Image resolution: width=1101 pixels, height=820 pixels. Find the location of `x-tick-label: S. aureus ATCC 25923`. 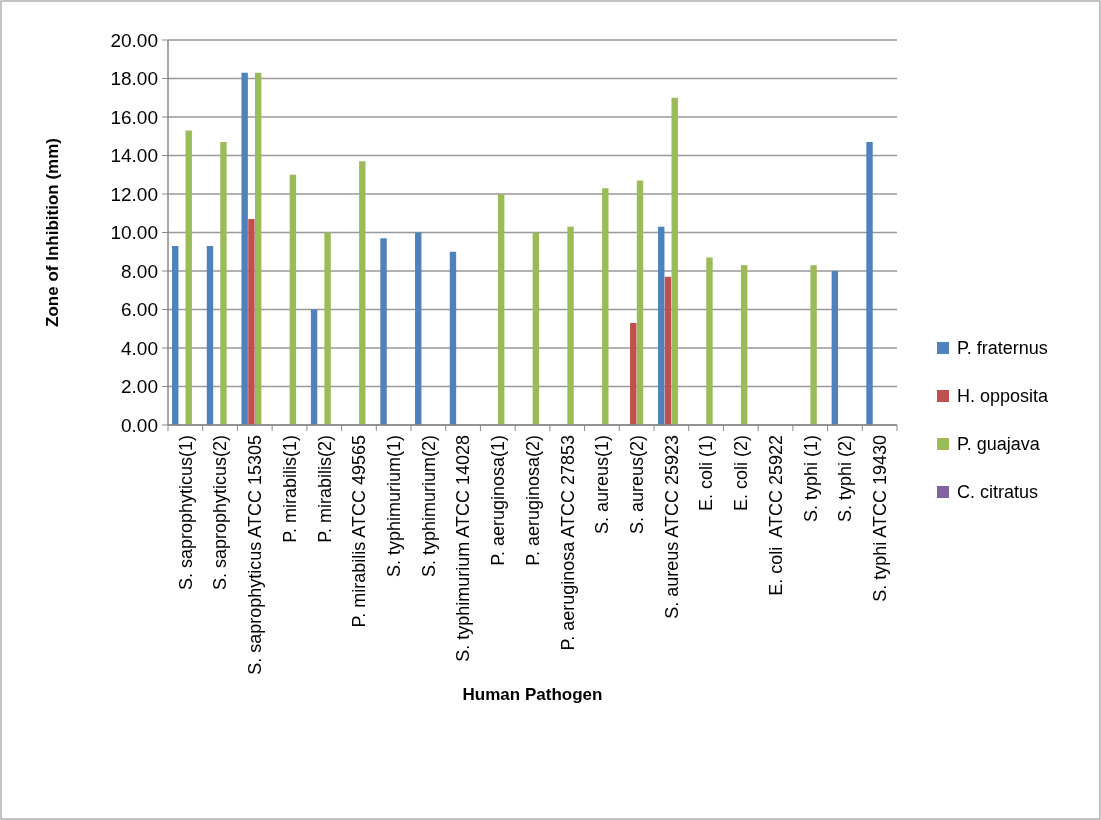

x-tick-label: S. aureus ATCC 25923 is located at coordinates (671, 527).